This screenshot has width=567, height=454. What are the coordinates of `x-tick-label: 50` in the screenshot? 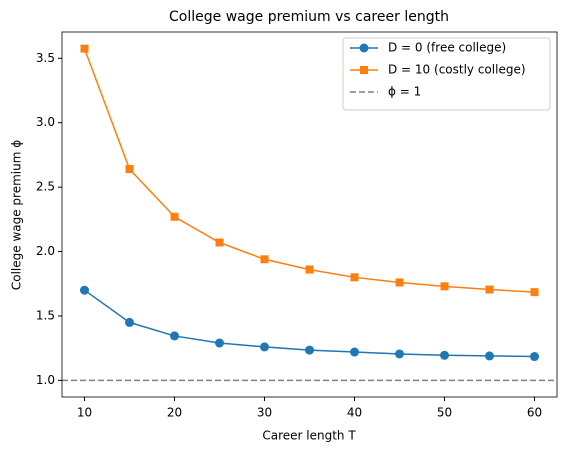 It's located at (444, 413).